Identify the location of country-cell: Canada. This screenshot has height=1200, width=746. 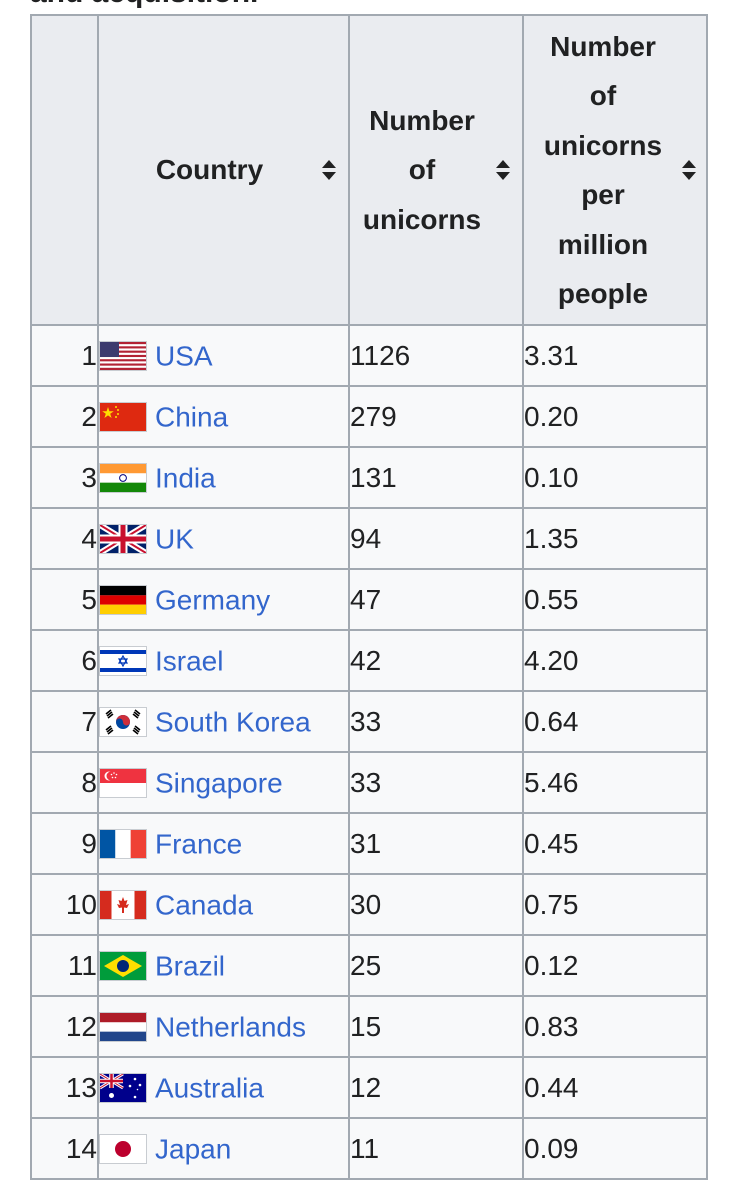
(223, 904).